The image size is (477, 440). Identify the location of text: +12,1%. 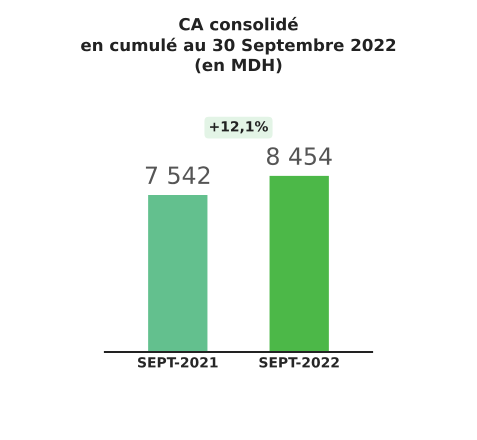
(239, 127).